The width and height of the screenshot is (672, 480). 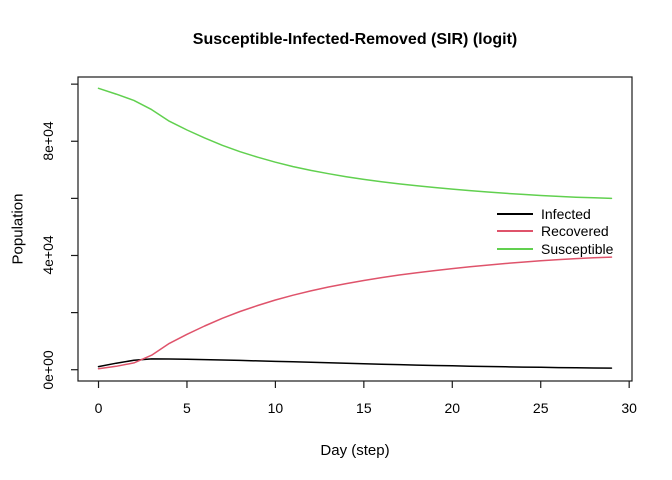 What do you see at coordinates (515, 231) in the screenshot?
I see `recovered-line-swatch` at bounding box center [515, 231].